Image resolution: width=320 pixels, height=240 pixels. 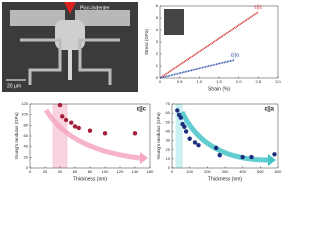 I want to click on chart-title: ε||c, so click(x=141, y=110).